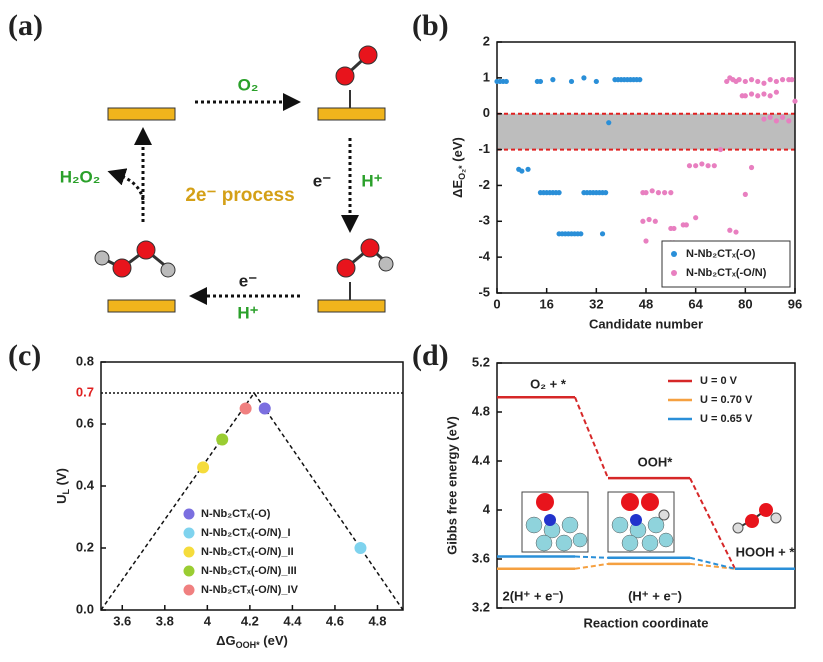  What do you see at coordinates (487, 508) in the screenshot?
I see `y-tick-label: 4` at bounding box center [487, 508].